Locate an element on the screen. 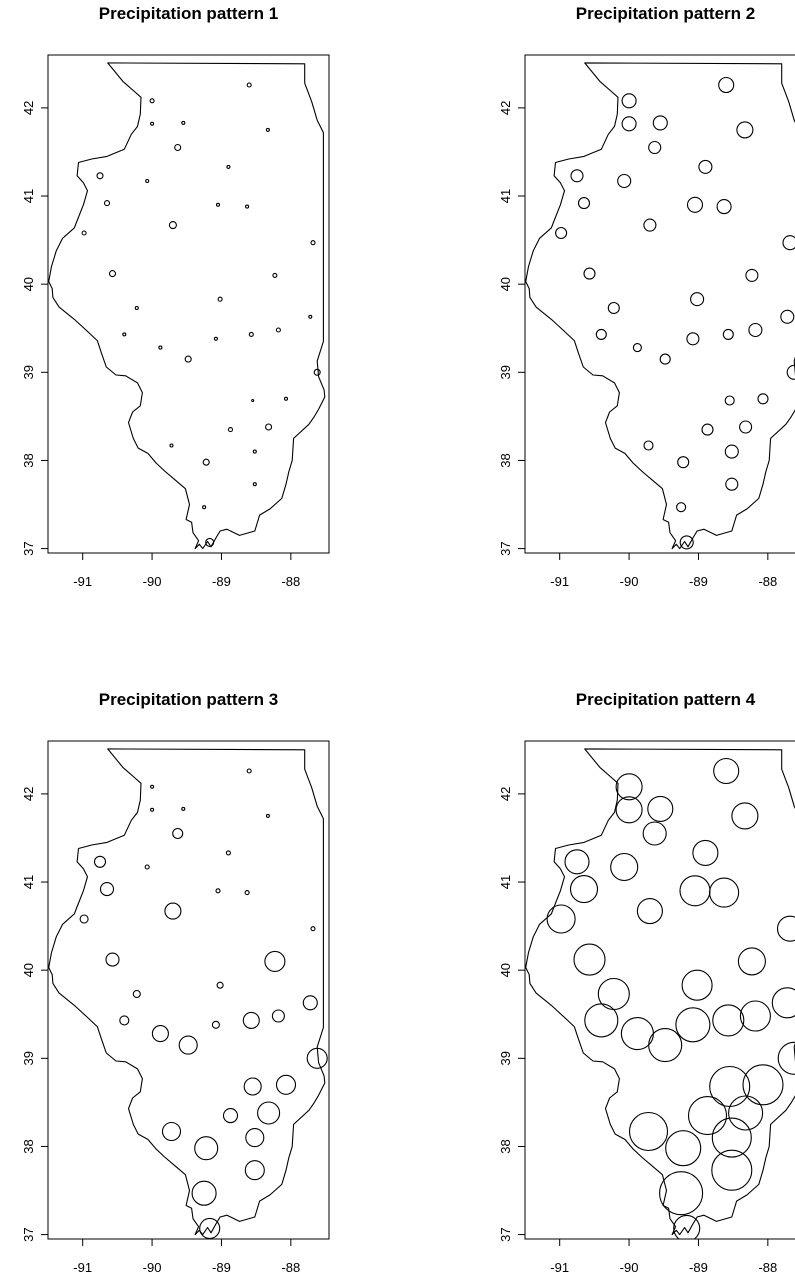 Image resolution: width=795 pixels, height=1286 pixels. panel-title: Precipitation pattern 4 is located at coordinates (666, 699).